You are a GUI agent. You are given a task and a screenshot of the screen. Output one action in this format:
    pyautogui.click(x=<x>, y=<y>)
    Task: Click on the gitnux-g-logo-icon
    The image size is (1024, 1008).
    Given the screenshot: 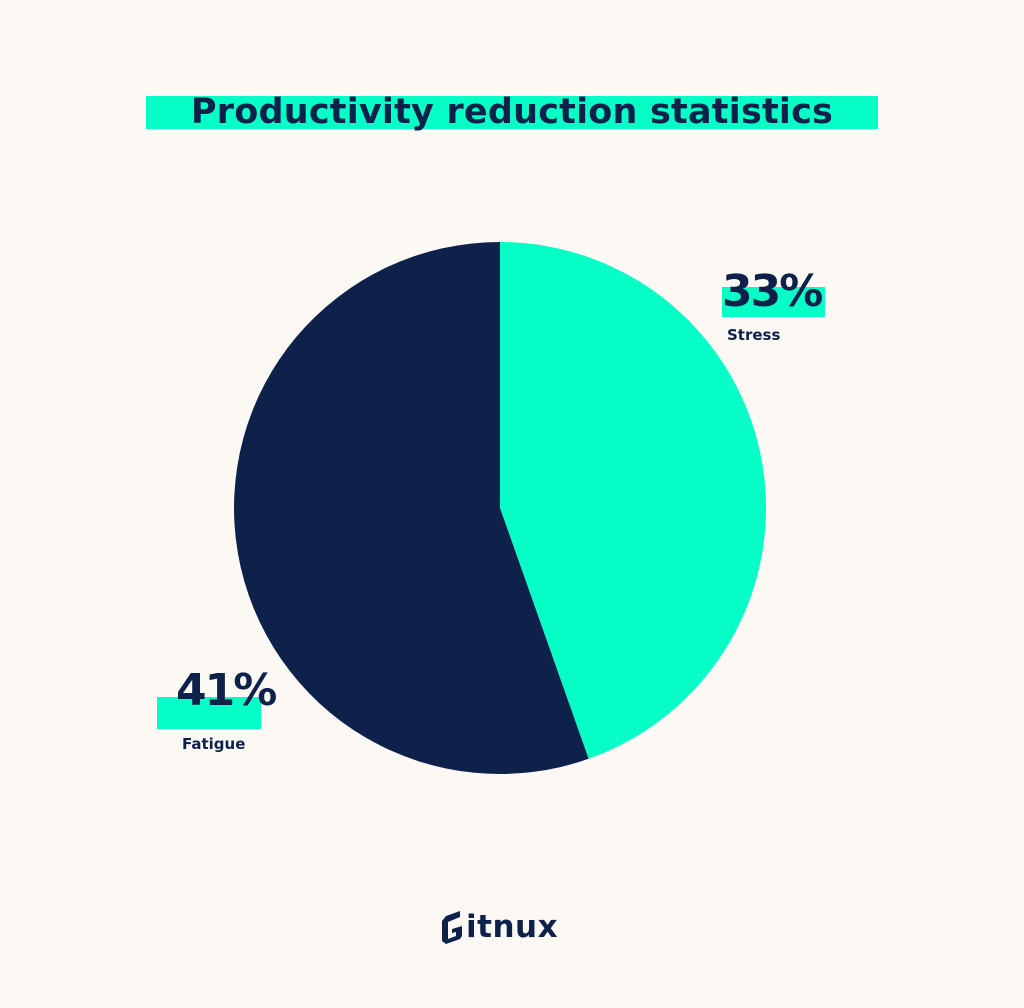 What is the action you would take?
    pyautogui.click(x=452, y=927)
    